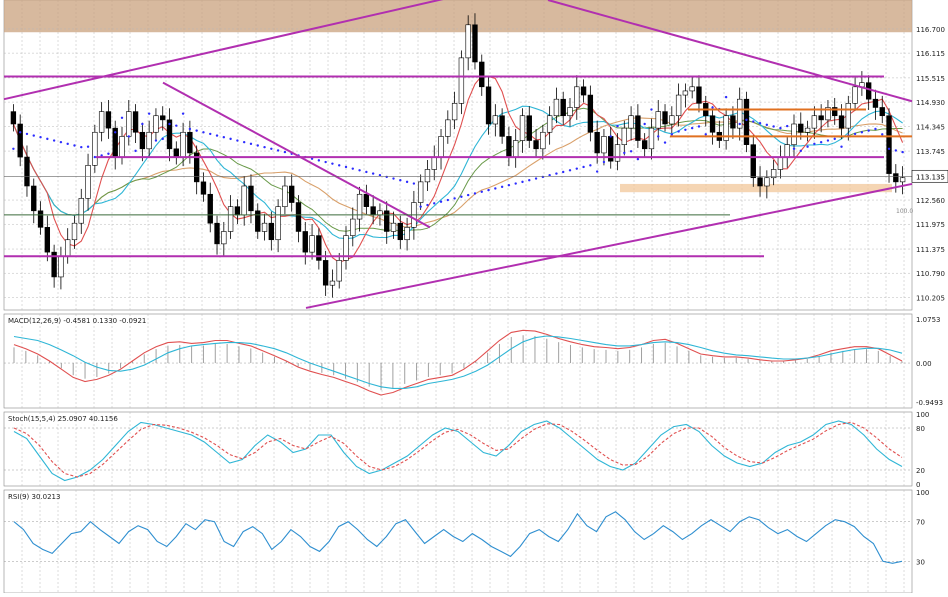 The image size is (948, 597). I want to click on price-tick-label: 116.115, so click(930, 54).